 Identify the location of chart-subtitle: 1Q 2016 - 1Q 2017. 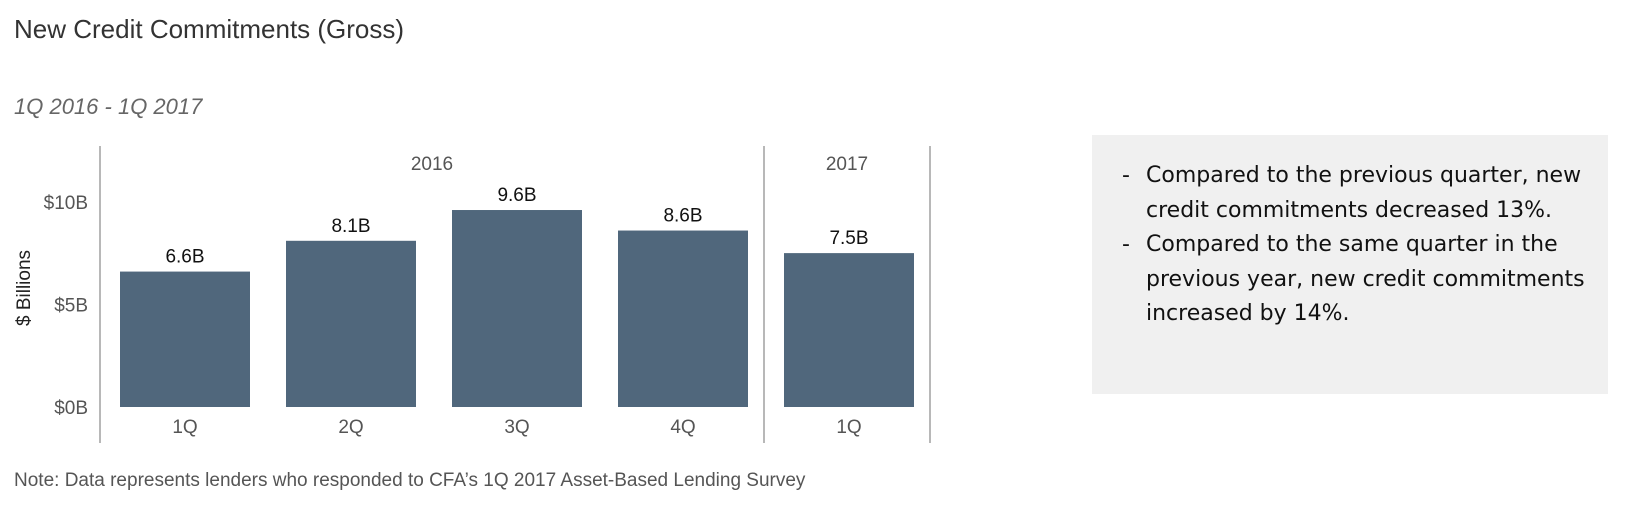
(108, 106).